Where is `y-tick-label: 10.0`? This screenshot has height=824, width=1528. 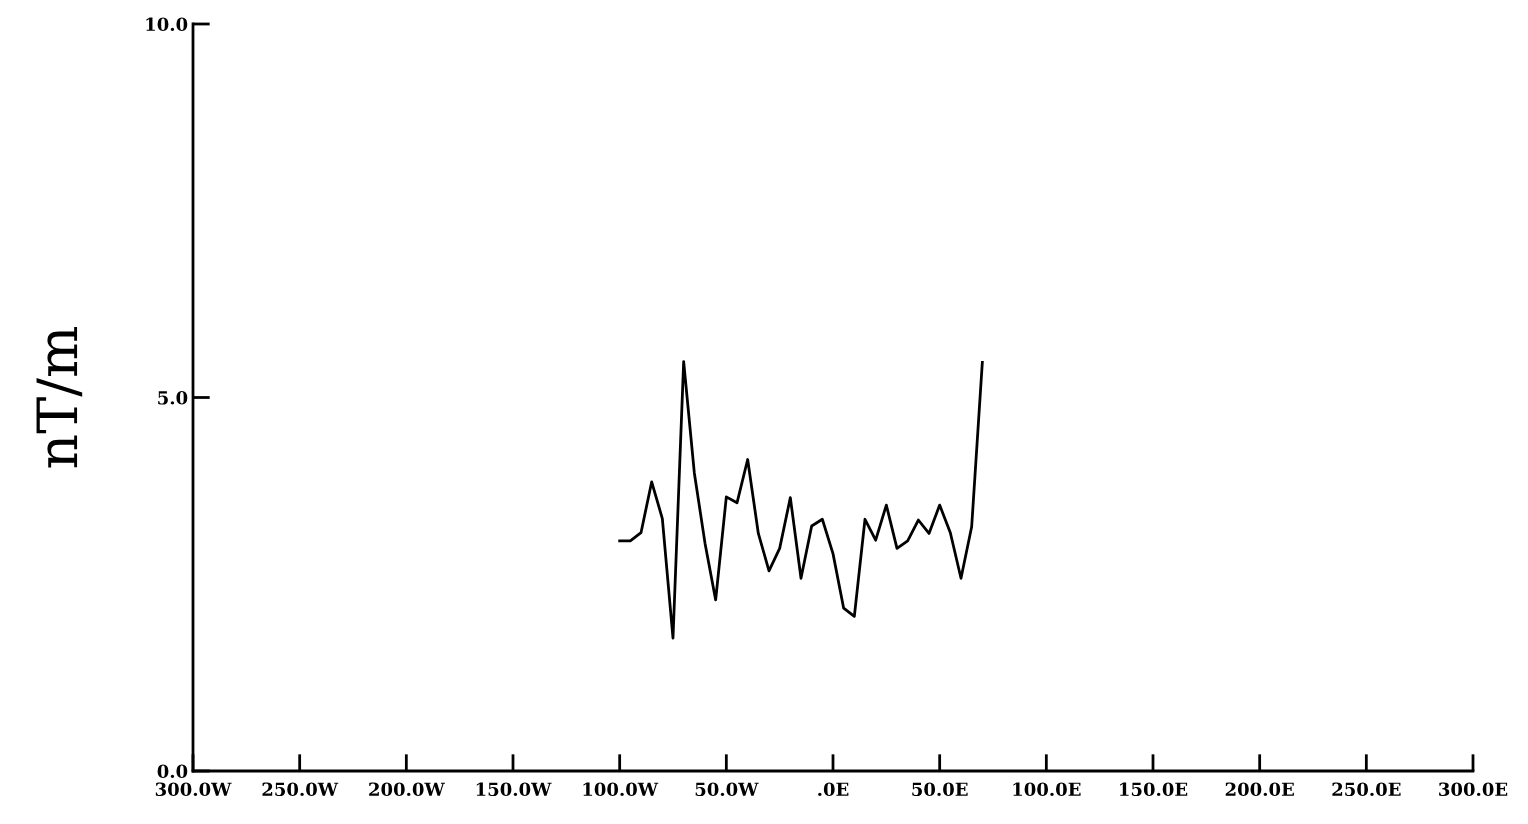 y-tick-label: 10.0 is located at coordinates (167, 24).